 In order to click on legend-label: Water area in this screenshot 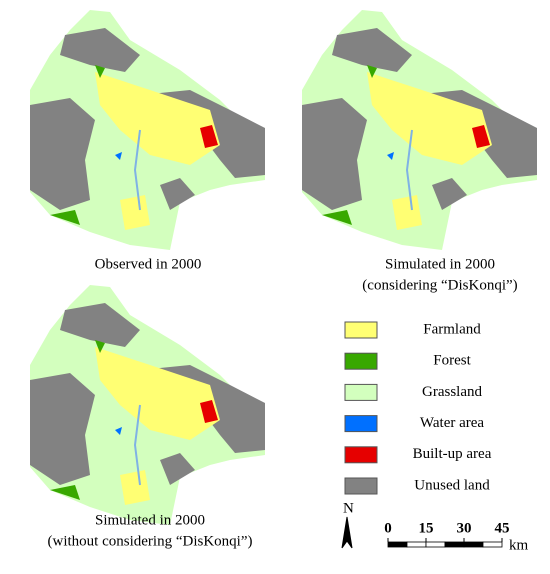, I will do `click(452, 423)`.